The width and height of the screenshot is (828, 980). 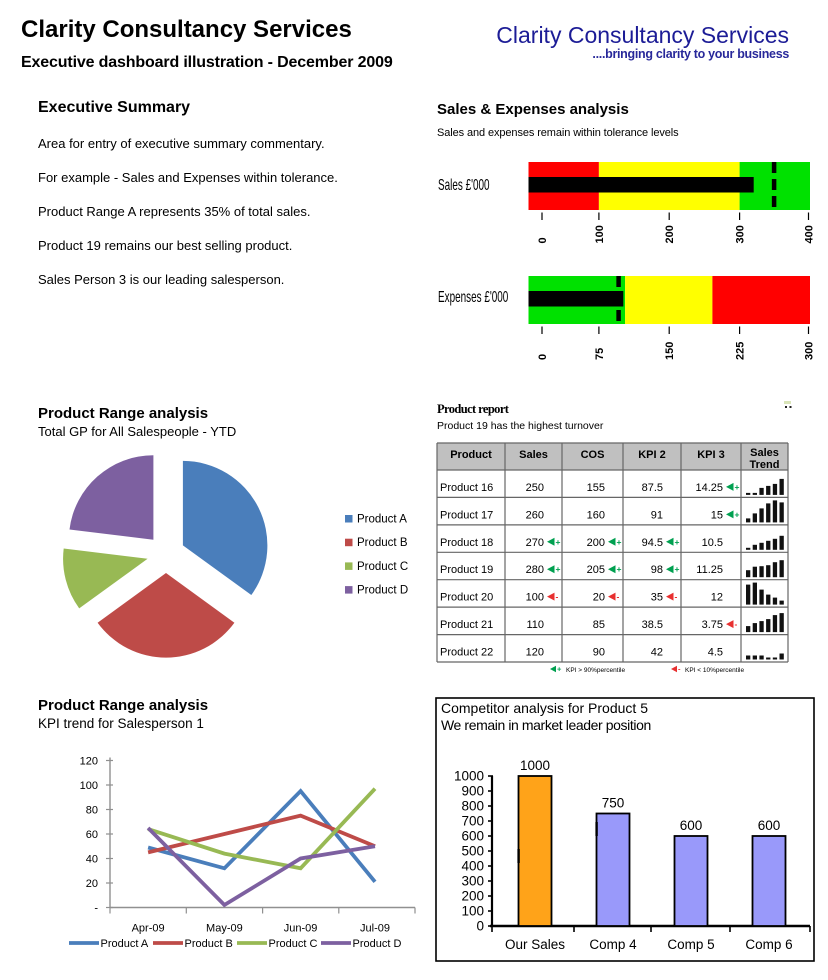 I want to click on svg-text: 80, so click(x=92, y=811).